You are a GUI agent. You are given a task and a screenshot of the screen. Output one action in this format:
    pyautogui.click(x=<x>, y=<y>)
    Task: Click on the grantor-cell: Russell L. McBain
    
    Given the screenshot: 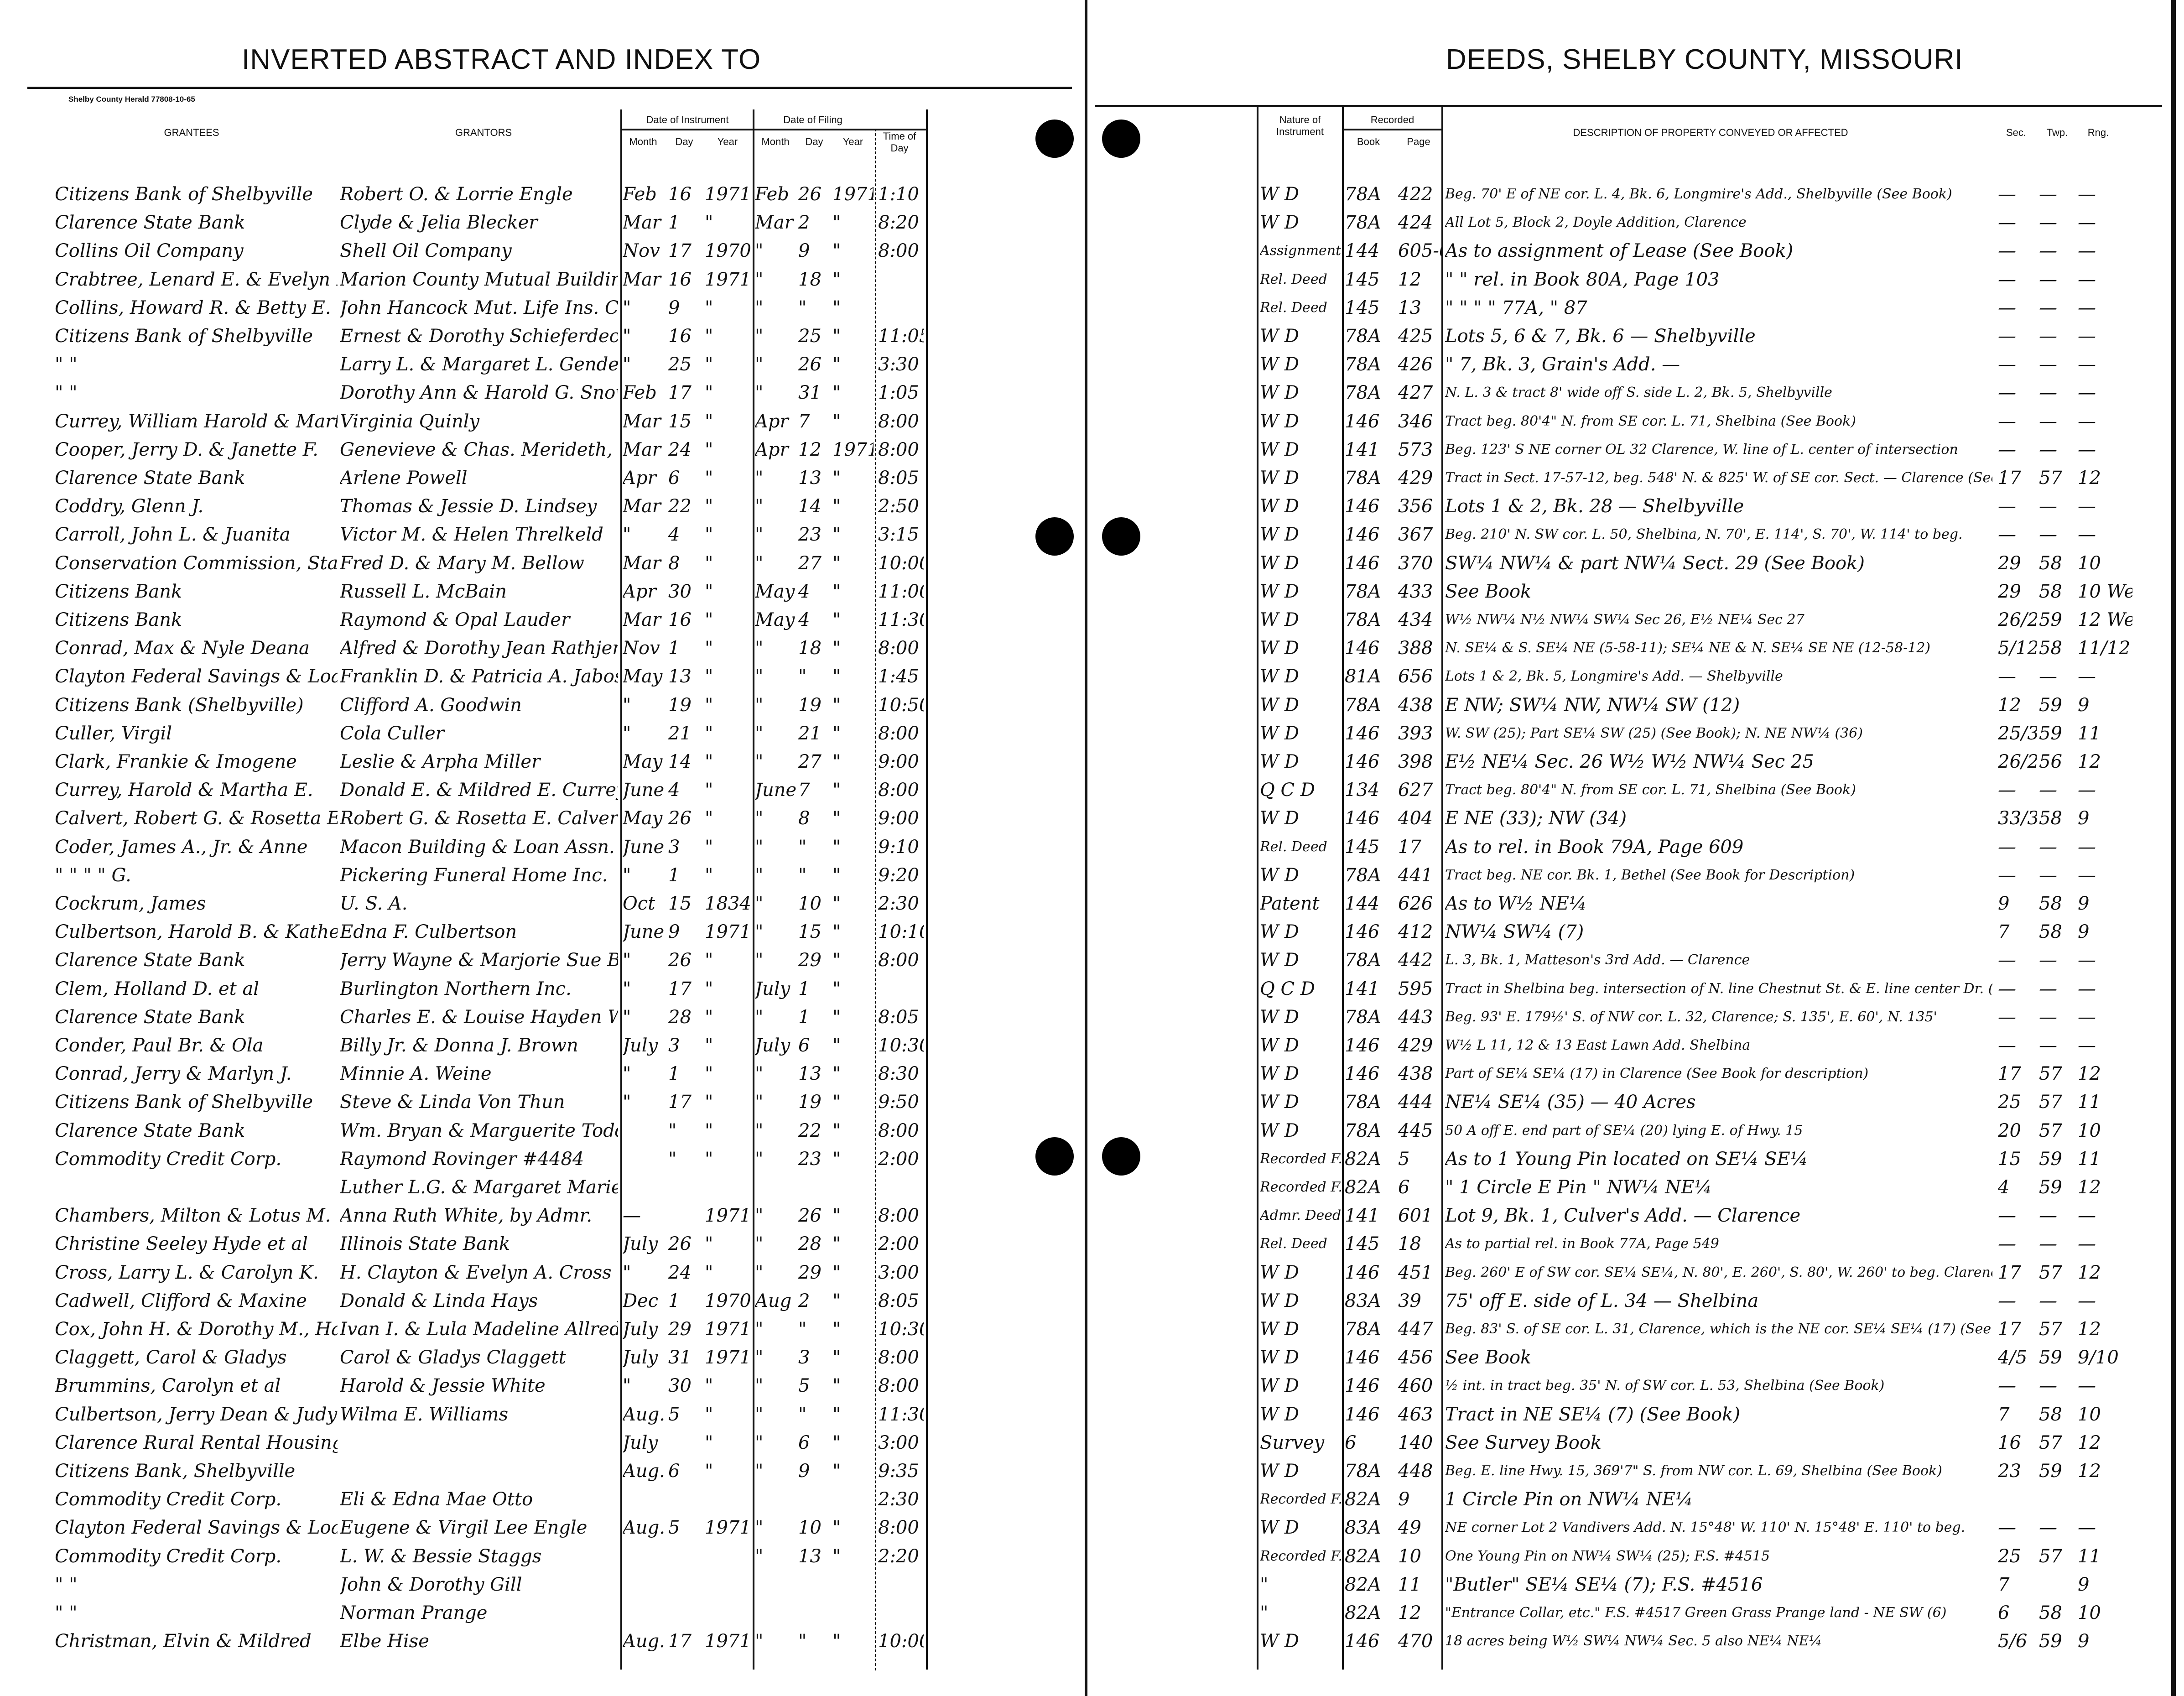 What is the action you would take?
    pyautogui.click(x=423, y=591)
    